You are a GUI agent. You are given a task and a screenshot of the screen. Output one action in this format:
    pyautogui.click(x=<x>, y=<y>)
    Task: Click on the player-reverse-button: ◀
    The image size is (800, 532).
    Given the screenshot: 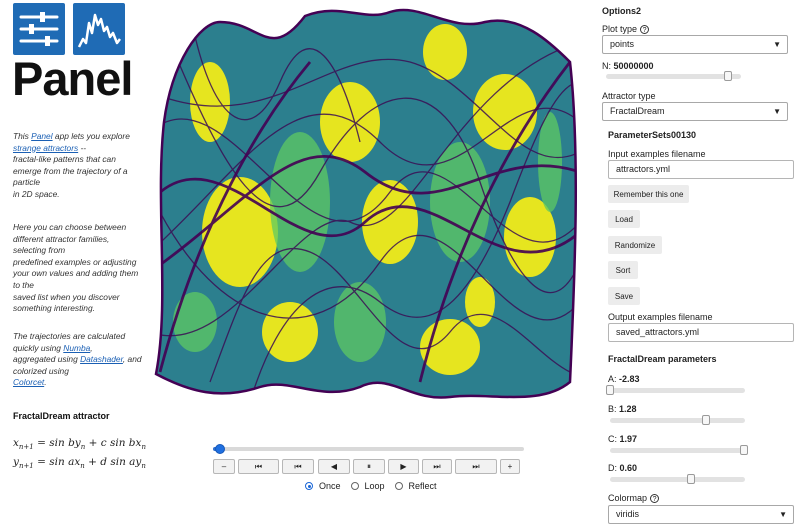 What is the action you would take?
    pyautogui.click(x=334, y=466)
    